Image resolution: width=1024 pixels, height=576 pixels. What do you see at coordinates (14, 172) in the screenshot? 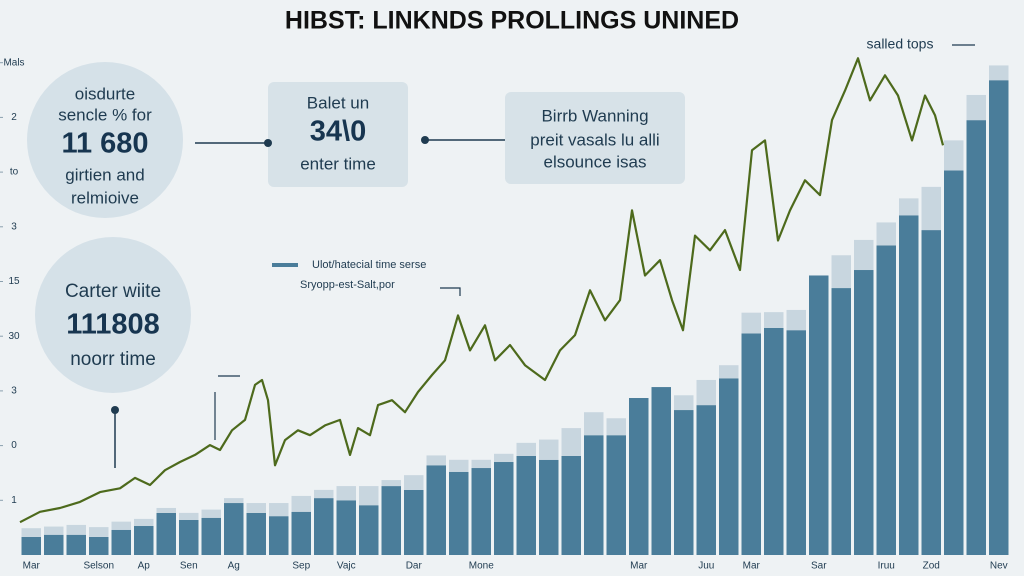
I see `y-tick-label: to` at bounding box center [14, 172].